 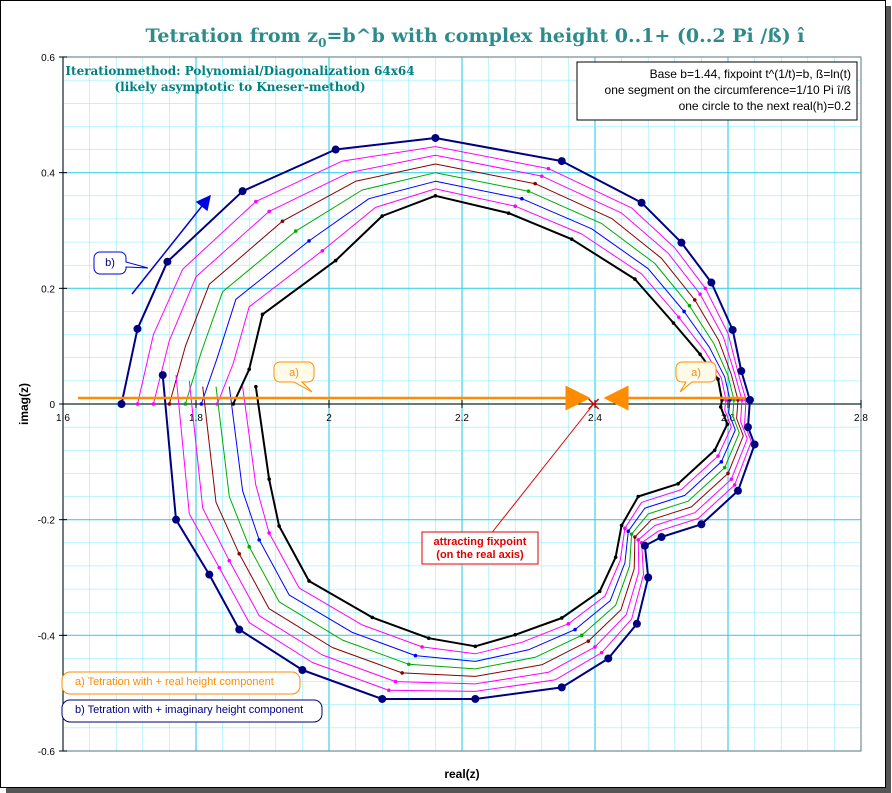 I want to click on y-tick-label: 0.2, so click(x=48, y=289).